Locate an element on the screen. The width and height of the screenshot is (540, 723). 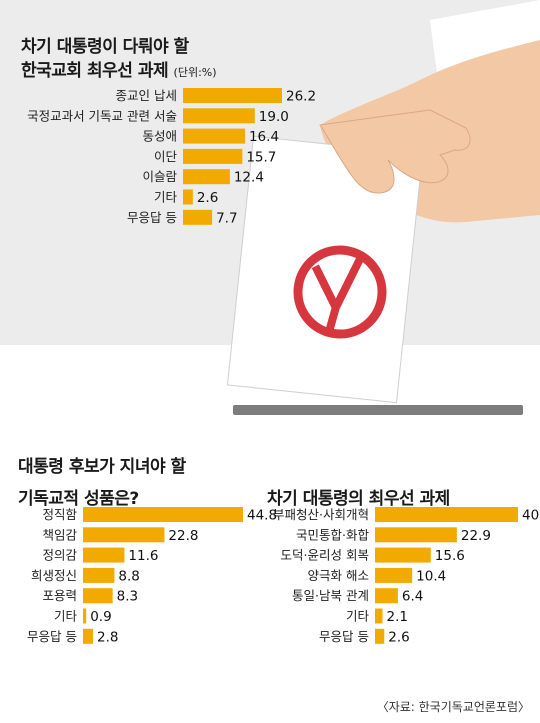
chart3-title: 차기 대통령의 최우선 과제 is located at coordinates (358, 499).